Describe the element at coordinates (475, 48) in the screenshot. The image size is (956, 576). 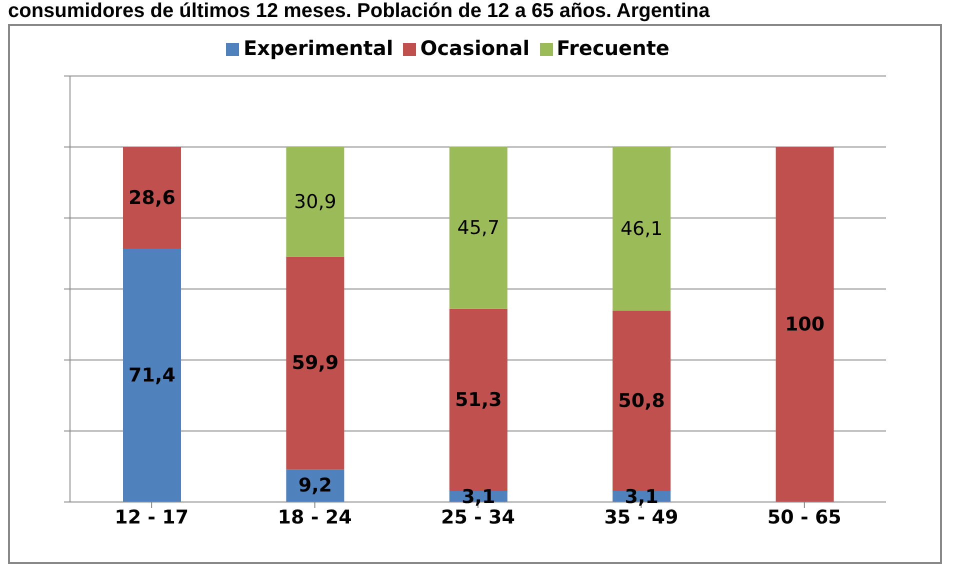
I see `legend-label: Ocasional` at that location.